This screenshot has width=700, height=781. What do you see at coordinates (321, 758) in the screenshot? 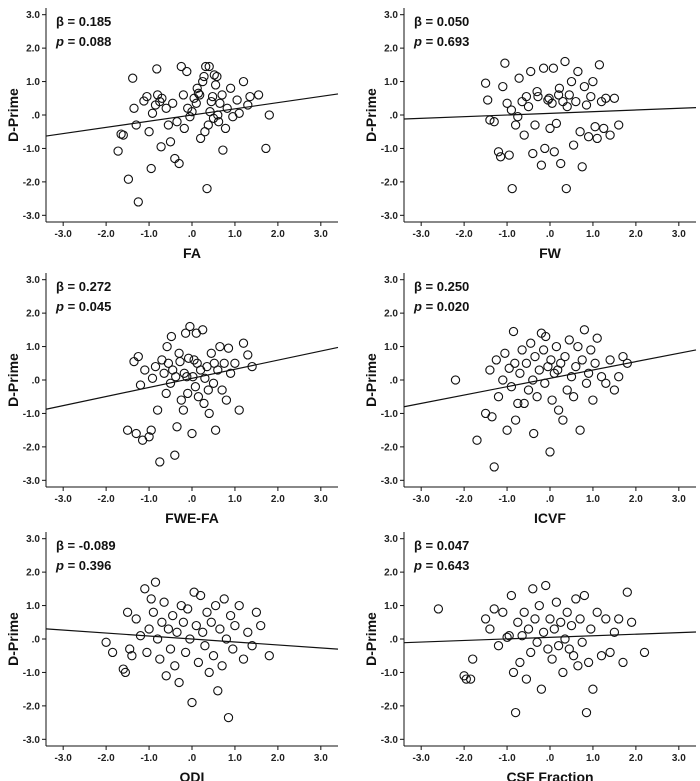
I see `x-tick-label: 3.0` at bounding box center [321, 758].